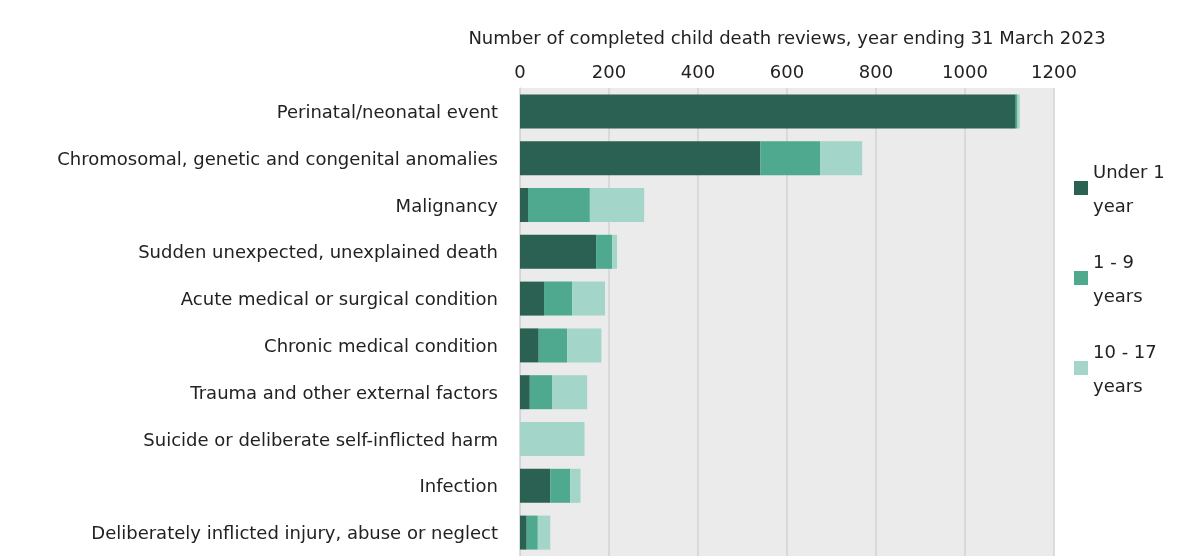 This screenshot has width=1186, height=556. Describe the element at coordinates (1132, 188) in the screenshot. I see `legend-label: Under 1 year` at that location.